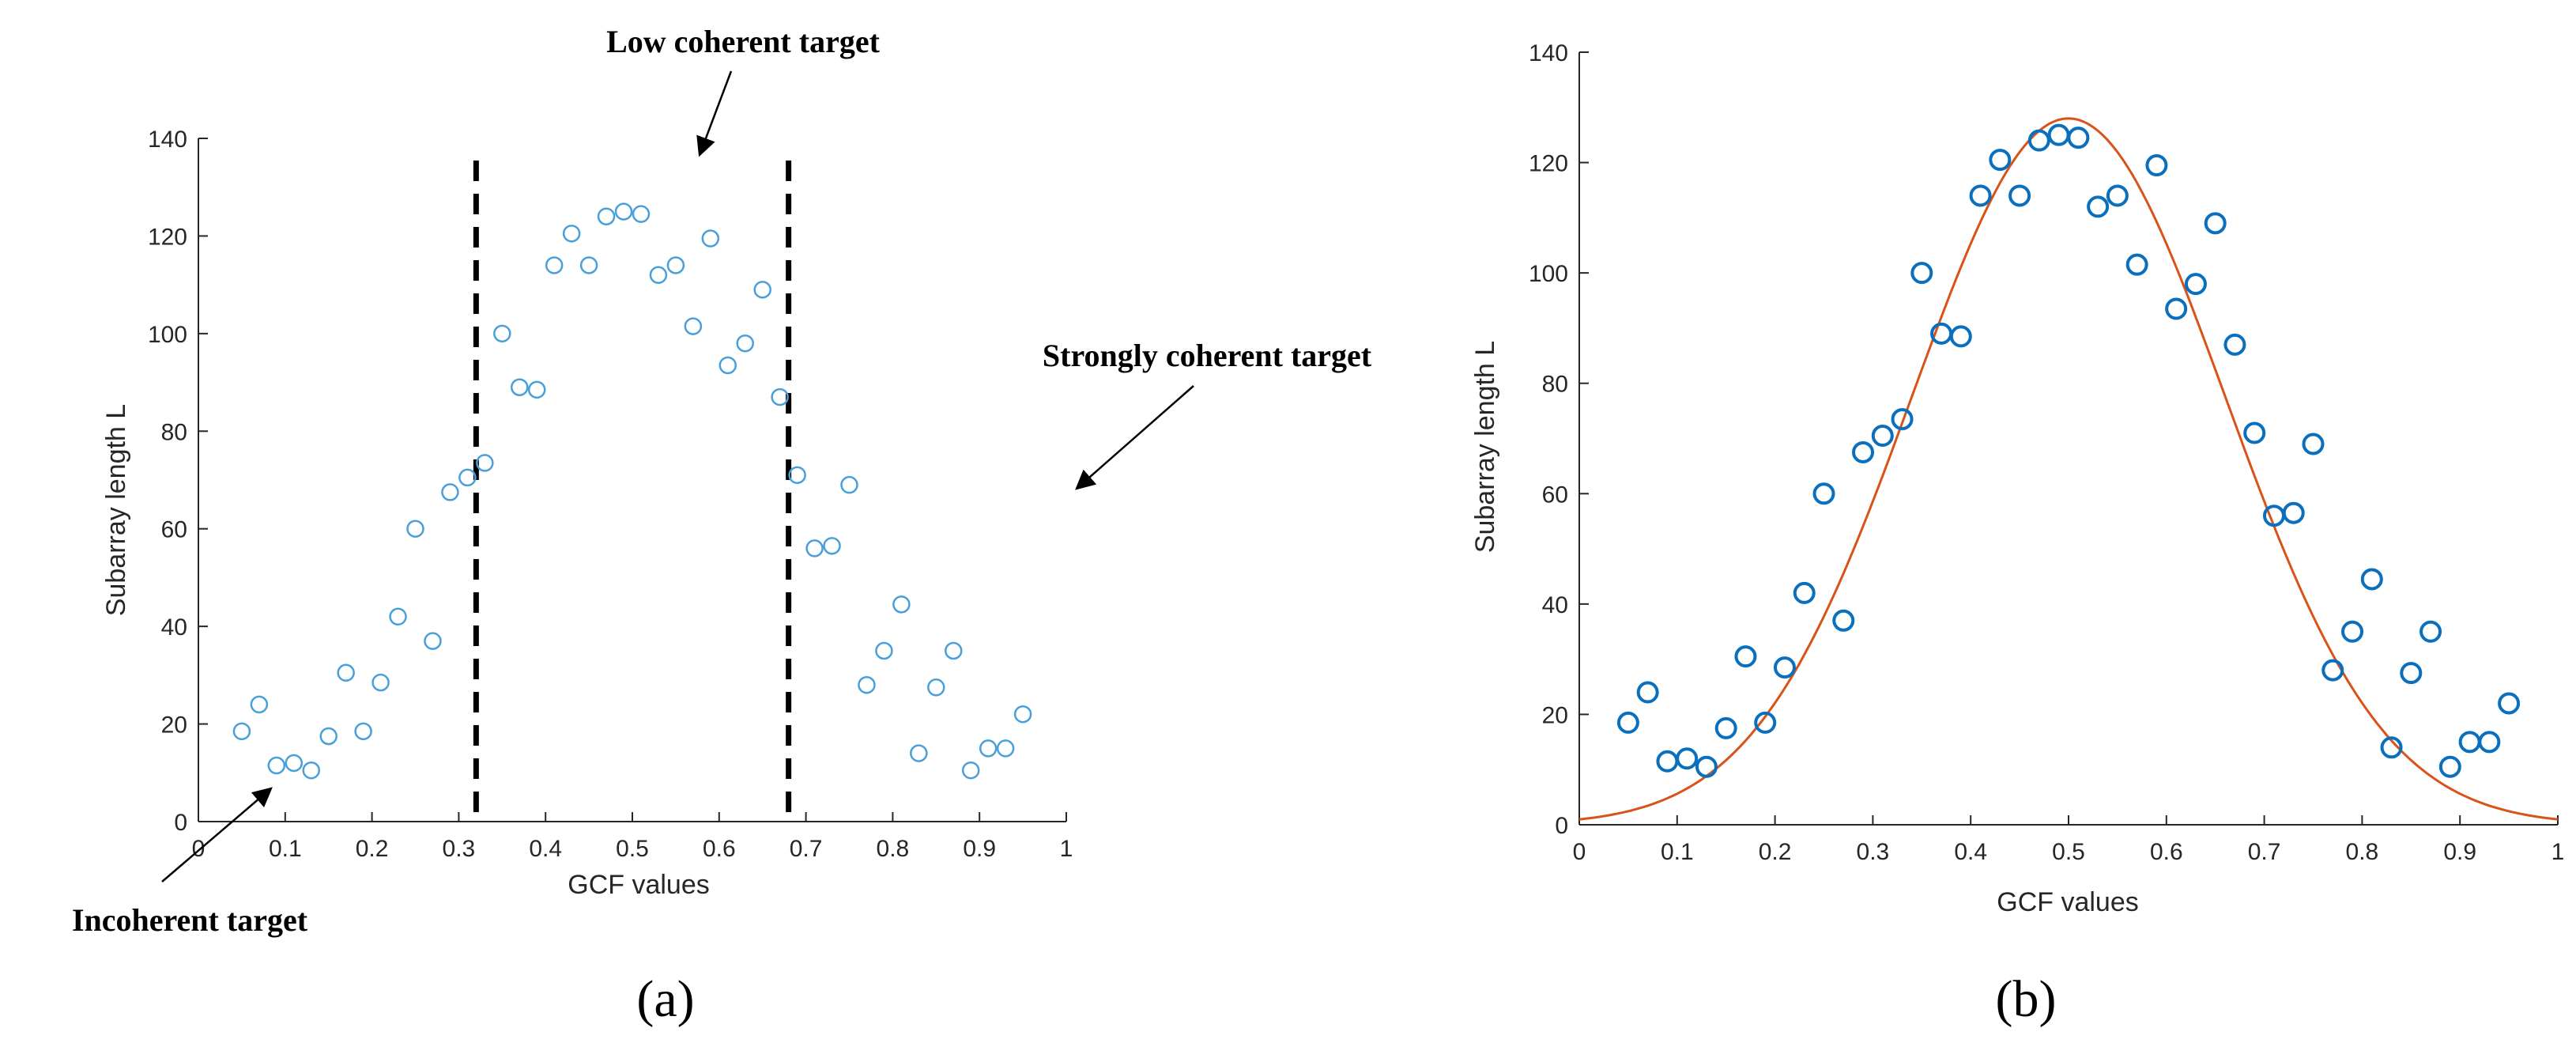  What do you see at coordinates (545, 849) in the screenshot?
I see `panel-a-x-tick-label: 0.4` at bounding box center [545, 849].